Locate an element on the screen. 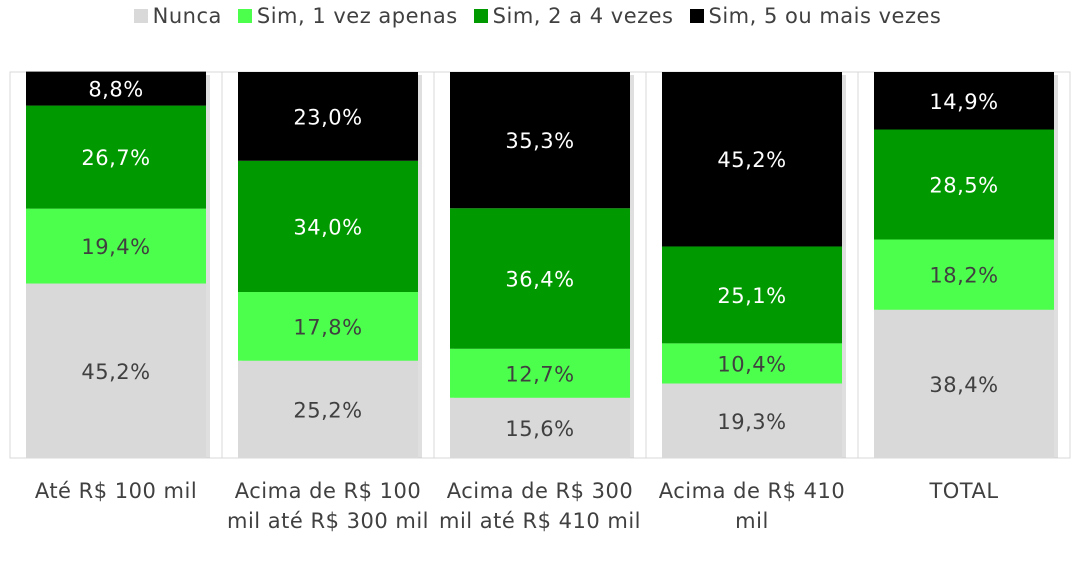 This screenshot has height=567, width=1075. data-label: 12,7% is located at coordinates (539, 374).